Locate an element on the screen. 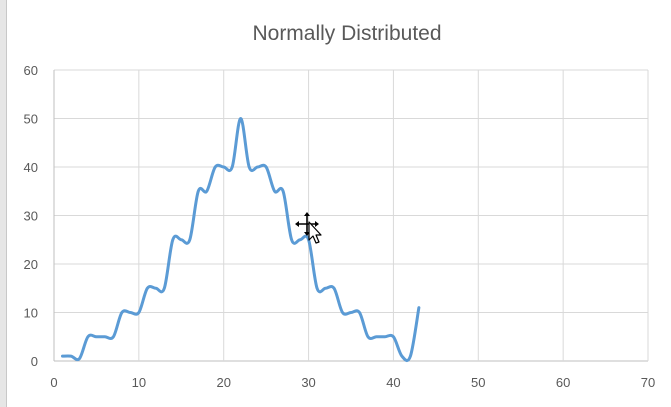 The image size is (671, 407). x-tick-label: 50 is located at coordinates (478, 382).